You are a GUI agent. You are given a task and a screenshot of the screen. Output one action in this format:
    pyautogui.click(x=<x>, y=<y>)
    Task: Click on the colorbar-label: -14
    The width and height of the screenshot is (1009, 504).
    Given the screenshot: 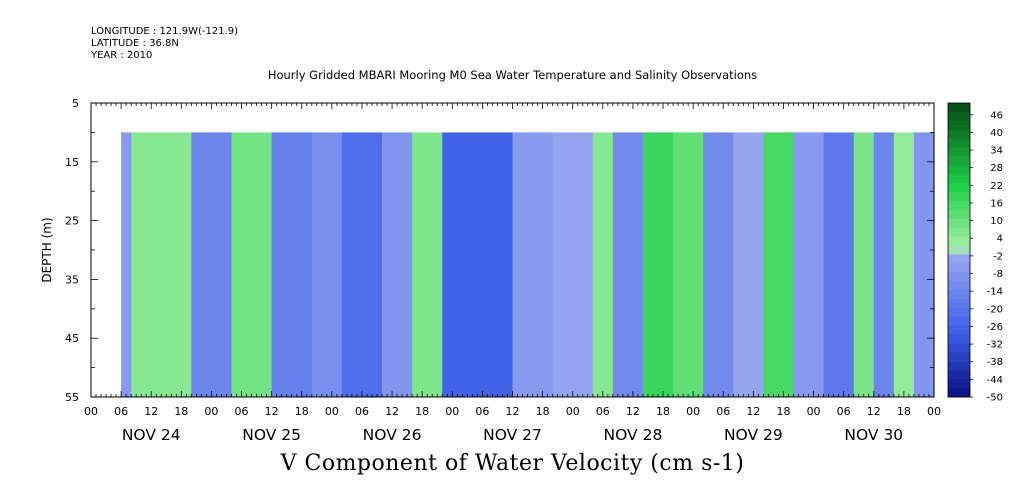 What is the action you would take?
    pyautogui.click(x=995, y=292)
    